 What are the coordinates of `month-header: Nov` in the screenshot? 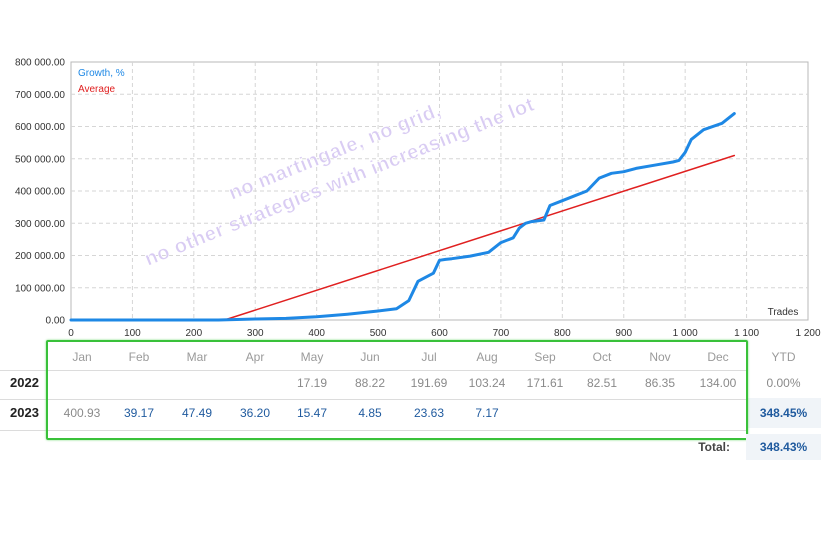 It's located at (660, 357).